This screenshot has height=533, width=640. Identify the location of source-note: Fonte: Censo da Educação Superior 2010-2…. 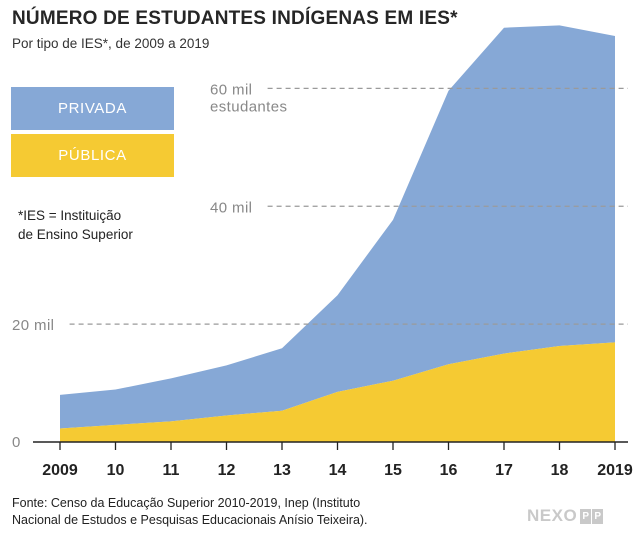
(247, 512).